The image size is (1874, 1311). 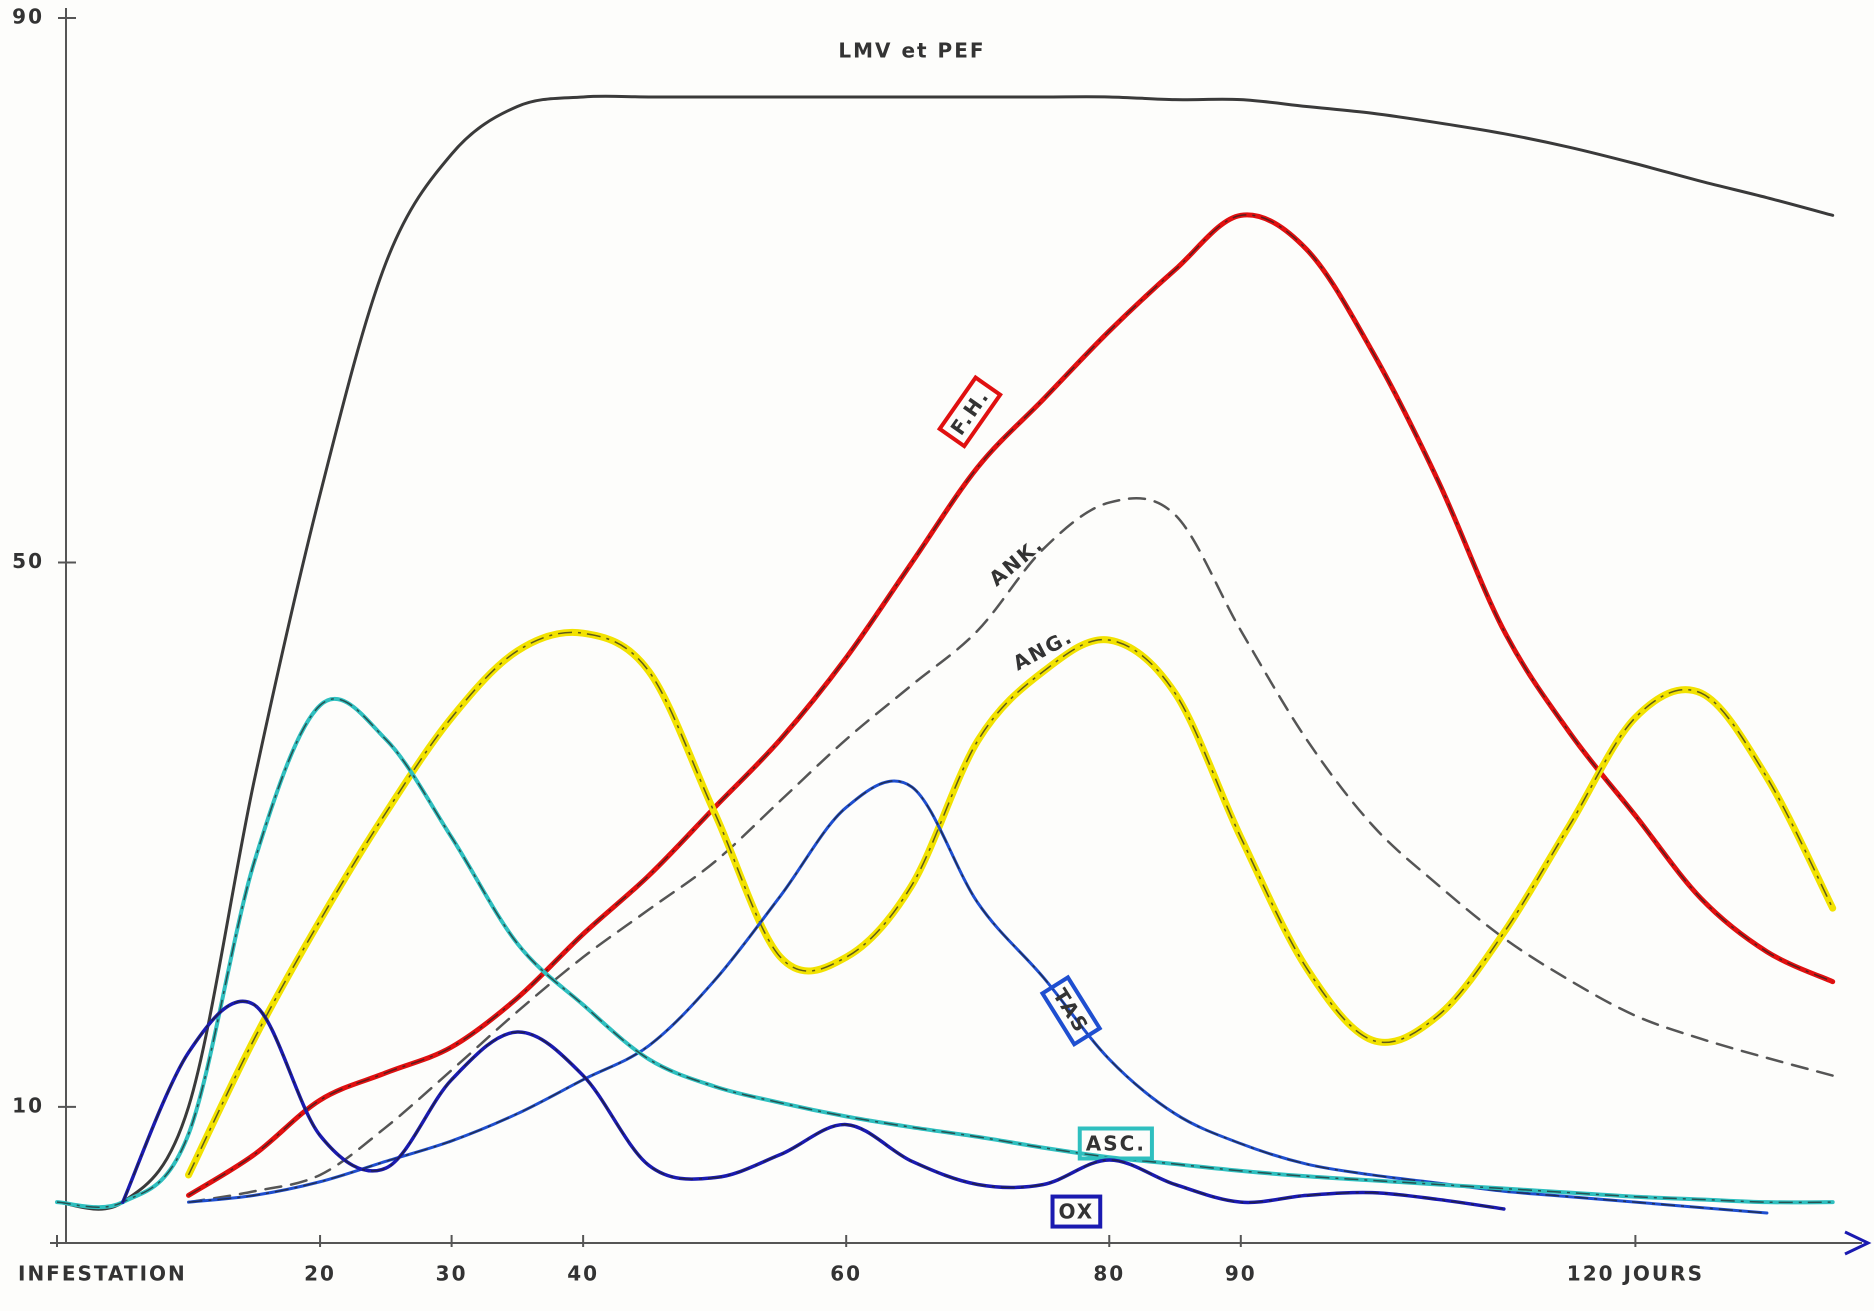 I want to click on x-tick-label: 30, so click(x=452, y=1274).